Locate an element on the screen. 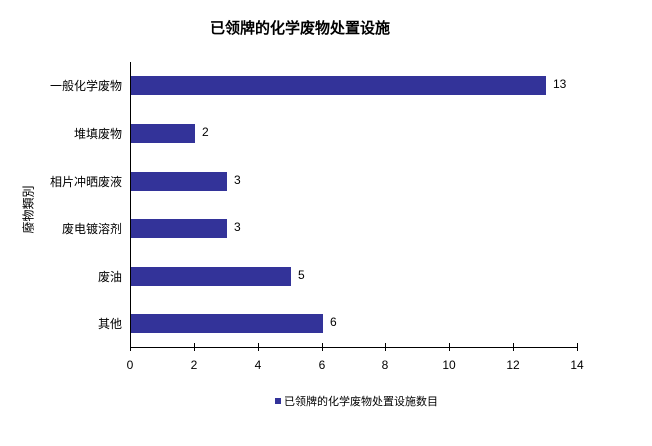 The width and height of the screenshot is (652, 446). x-tick-label: 10 is located at coordinates (449, 365).